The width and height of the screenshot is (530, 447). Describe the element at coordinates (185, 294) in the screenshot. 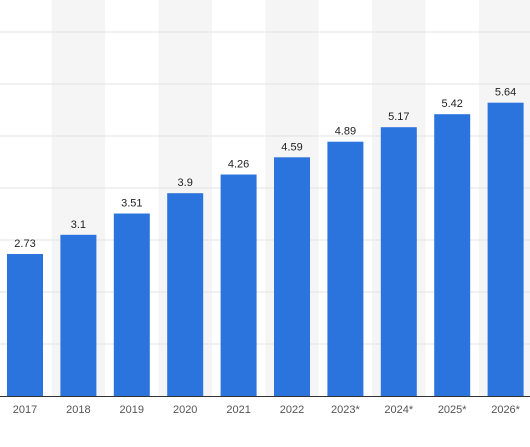

I see `bar-2020` at that location.